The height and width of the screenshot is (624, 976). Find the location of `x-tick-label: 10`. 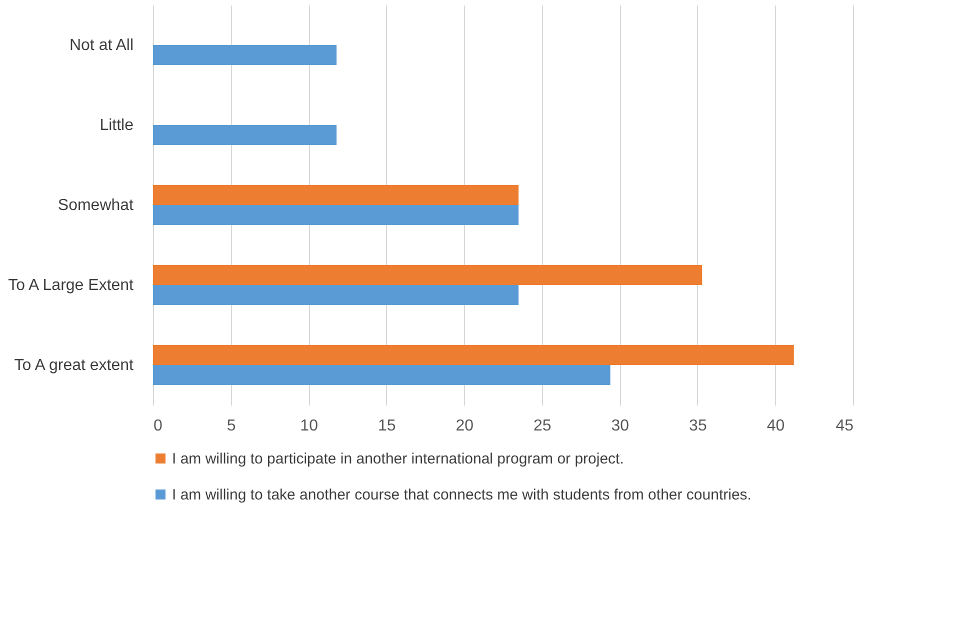

x-tick-label: 10 is located at coordinates (309, 426).